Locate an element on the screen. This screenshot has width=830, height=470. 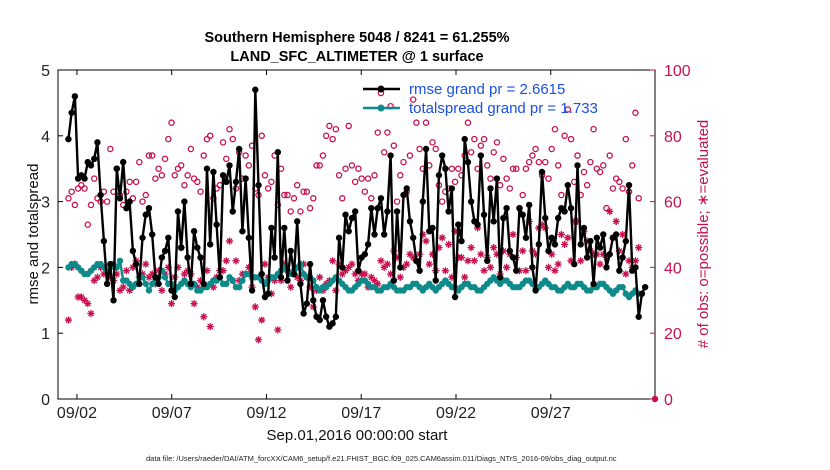
y-tick-label: 0 is located at coordinates (45, 400).